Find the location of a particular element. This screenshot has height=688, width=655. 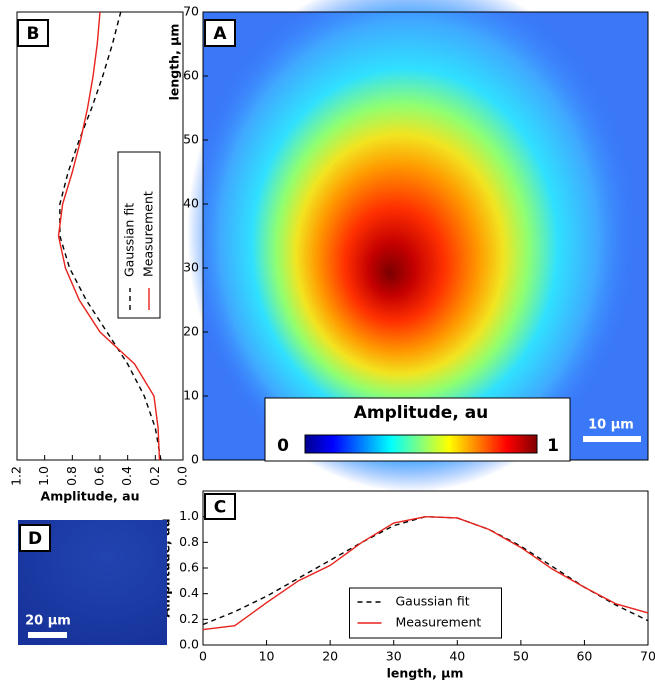

x-tick-label: 0.8 is located at coordinates (71, 476).